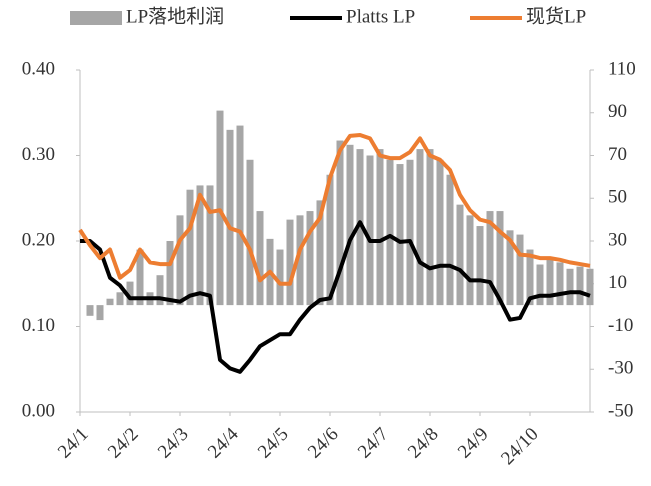 This screenshot has width=651, height=486. What do you see at coordinates (556, 16) in the screenshot?
I see `legend-label: 现货LP` at bounding box center [556, 16].